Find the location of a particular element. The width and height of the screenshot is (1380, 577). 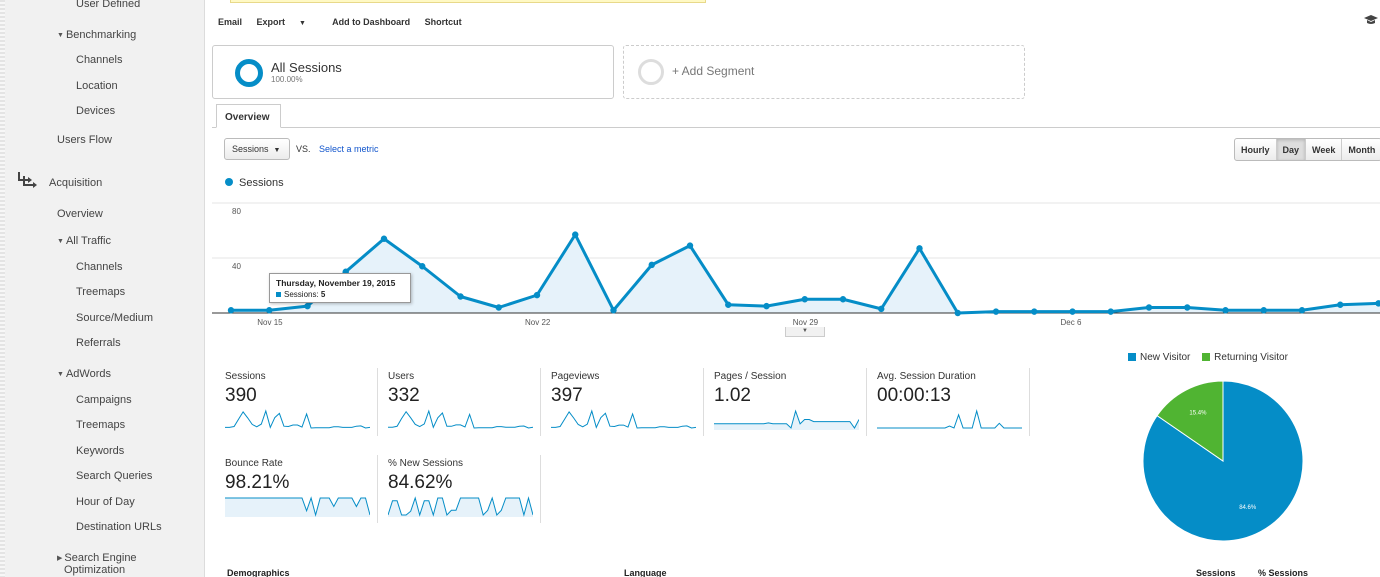

sidebar-item-hour-of-day: Hour of Day is located at coordinates (105, 502).